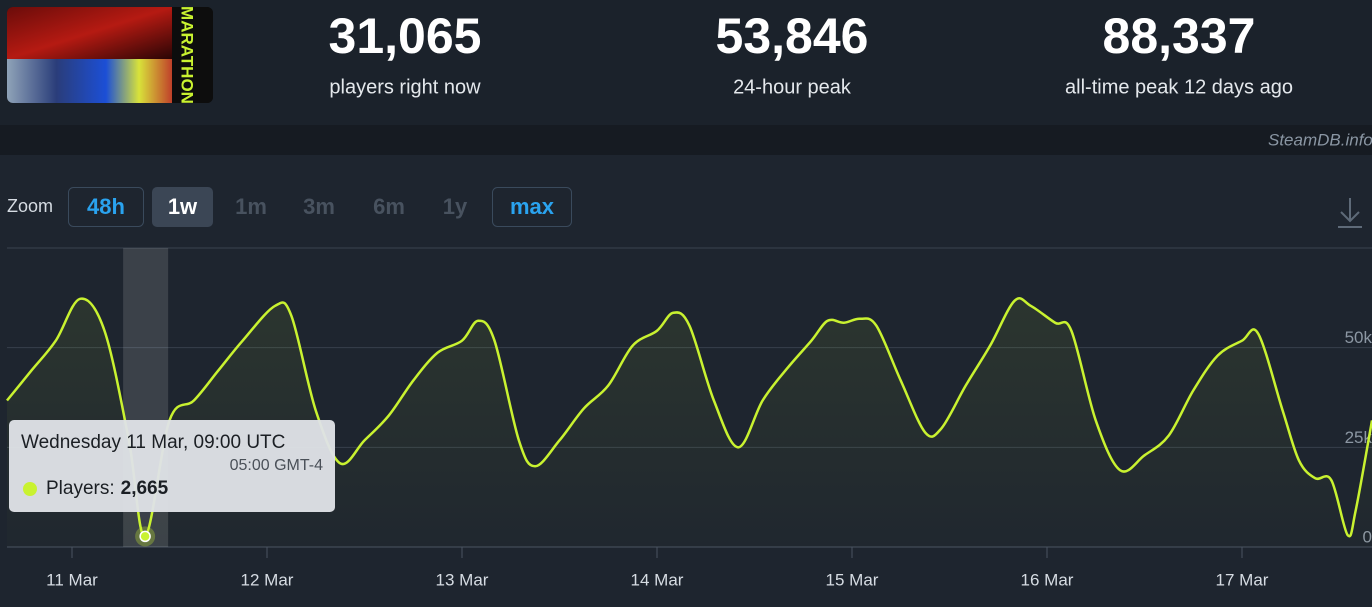 The image size is (1372, 607). I want to click on button-bg, so click(182, 207).